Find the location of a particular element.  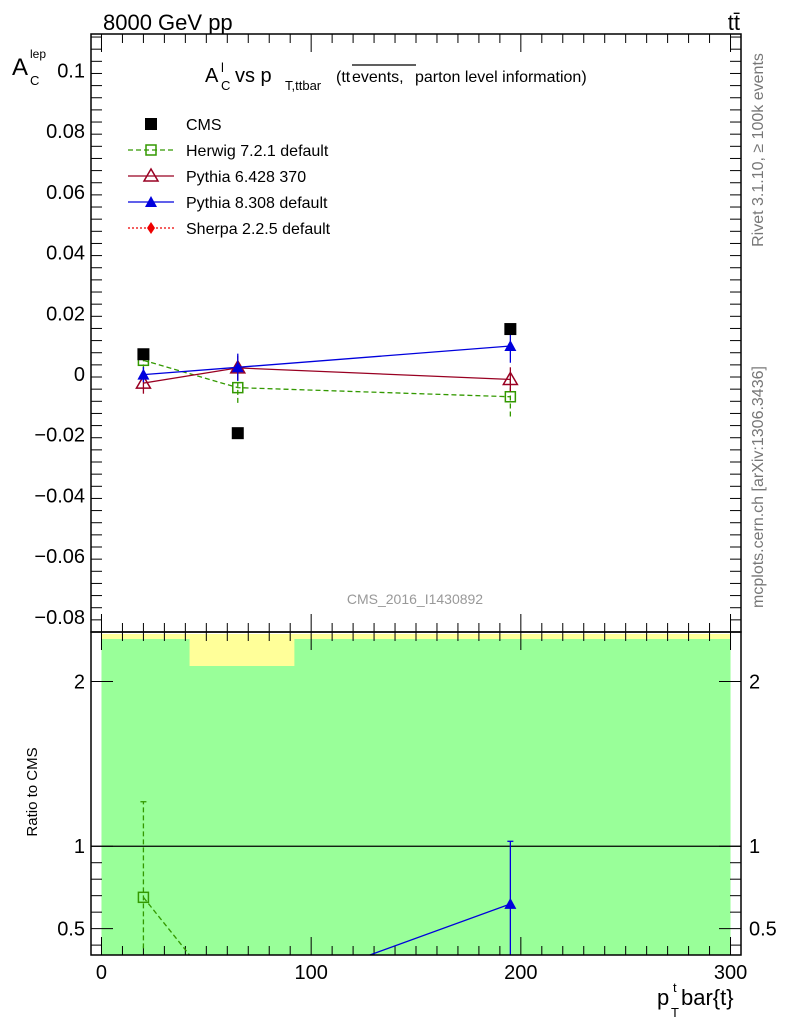

legend-marker-cms is located at coordinates (151, 124).